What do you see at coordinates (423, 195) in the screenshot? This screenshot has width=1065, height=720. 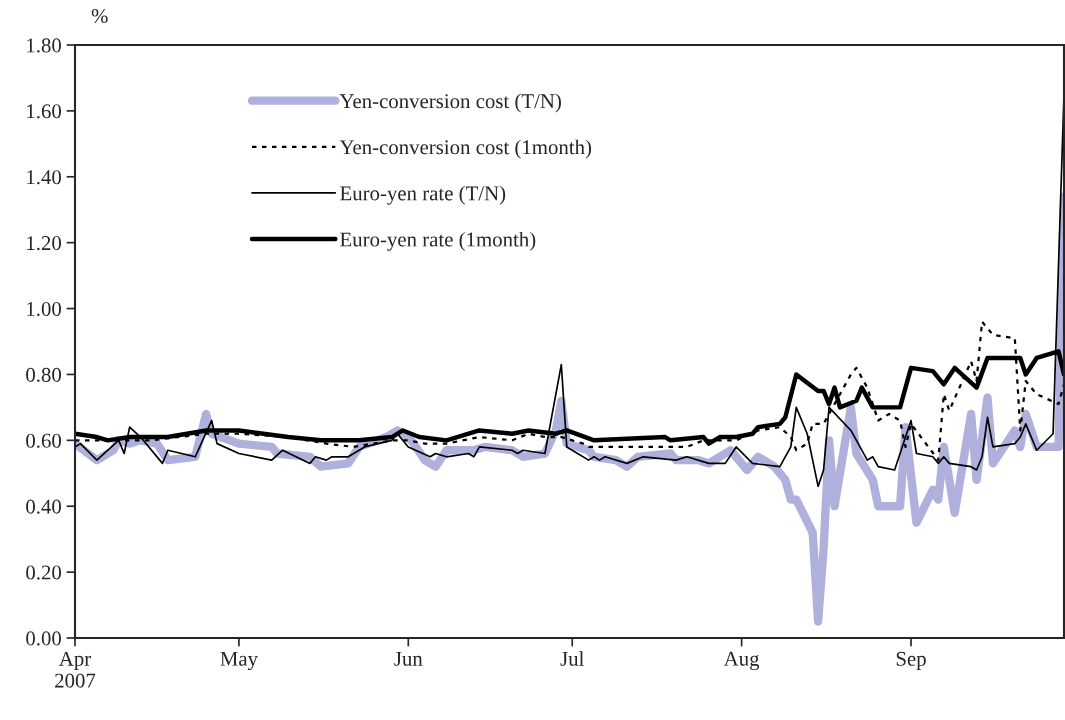 I see `legend-label: Euro-yen rate (T/N)` at bounding box center [423, 195].